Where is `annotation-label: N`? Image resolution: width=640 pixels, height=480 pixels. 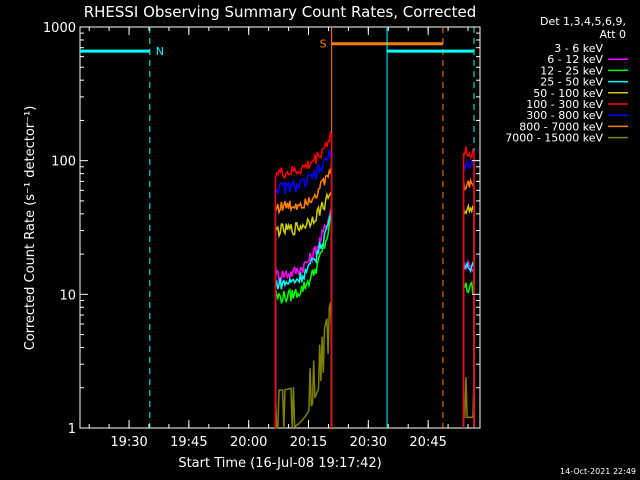
annotation-label: N is located at coordinates (160, 51).